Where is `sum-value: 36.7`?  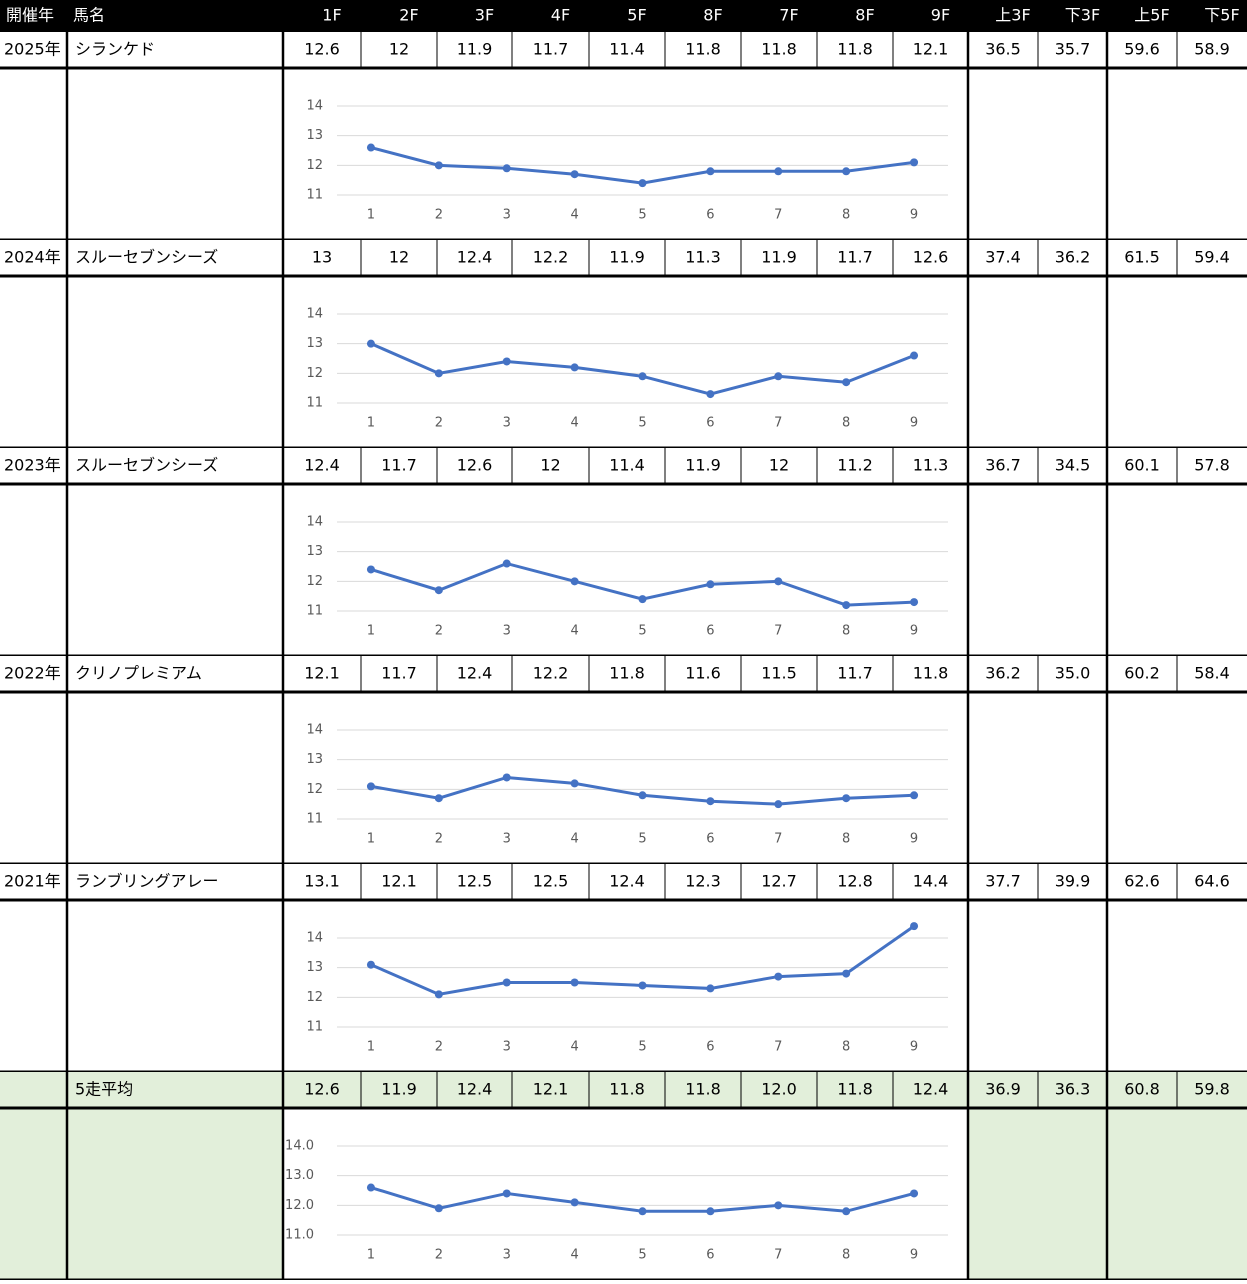
sum-value: 36.7 is located at coordinates (1003, 465).